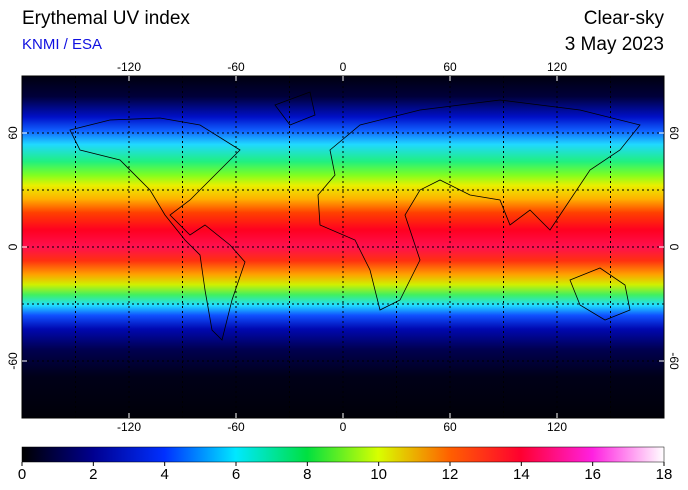 The width and height of the screenshot is (688, 490). What do you see at coordinates (236, 474) in the screenshot?
I see `colorbar-tick-label: 6` at bounding box center [236, 474].